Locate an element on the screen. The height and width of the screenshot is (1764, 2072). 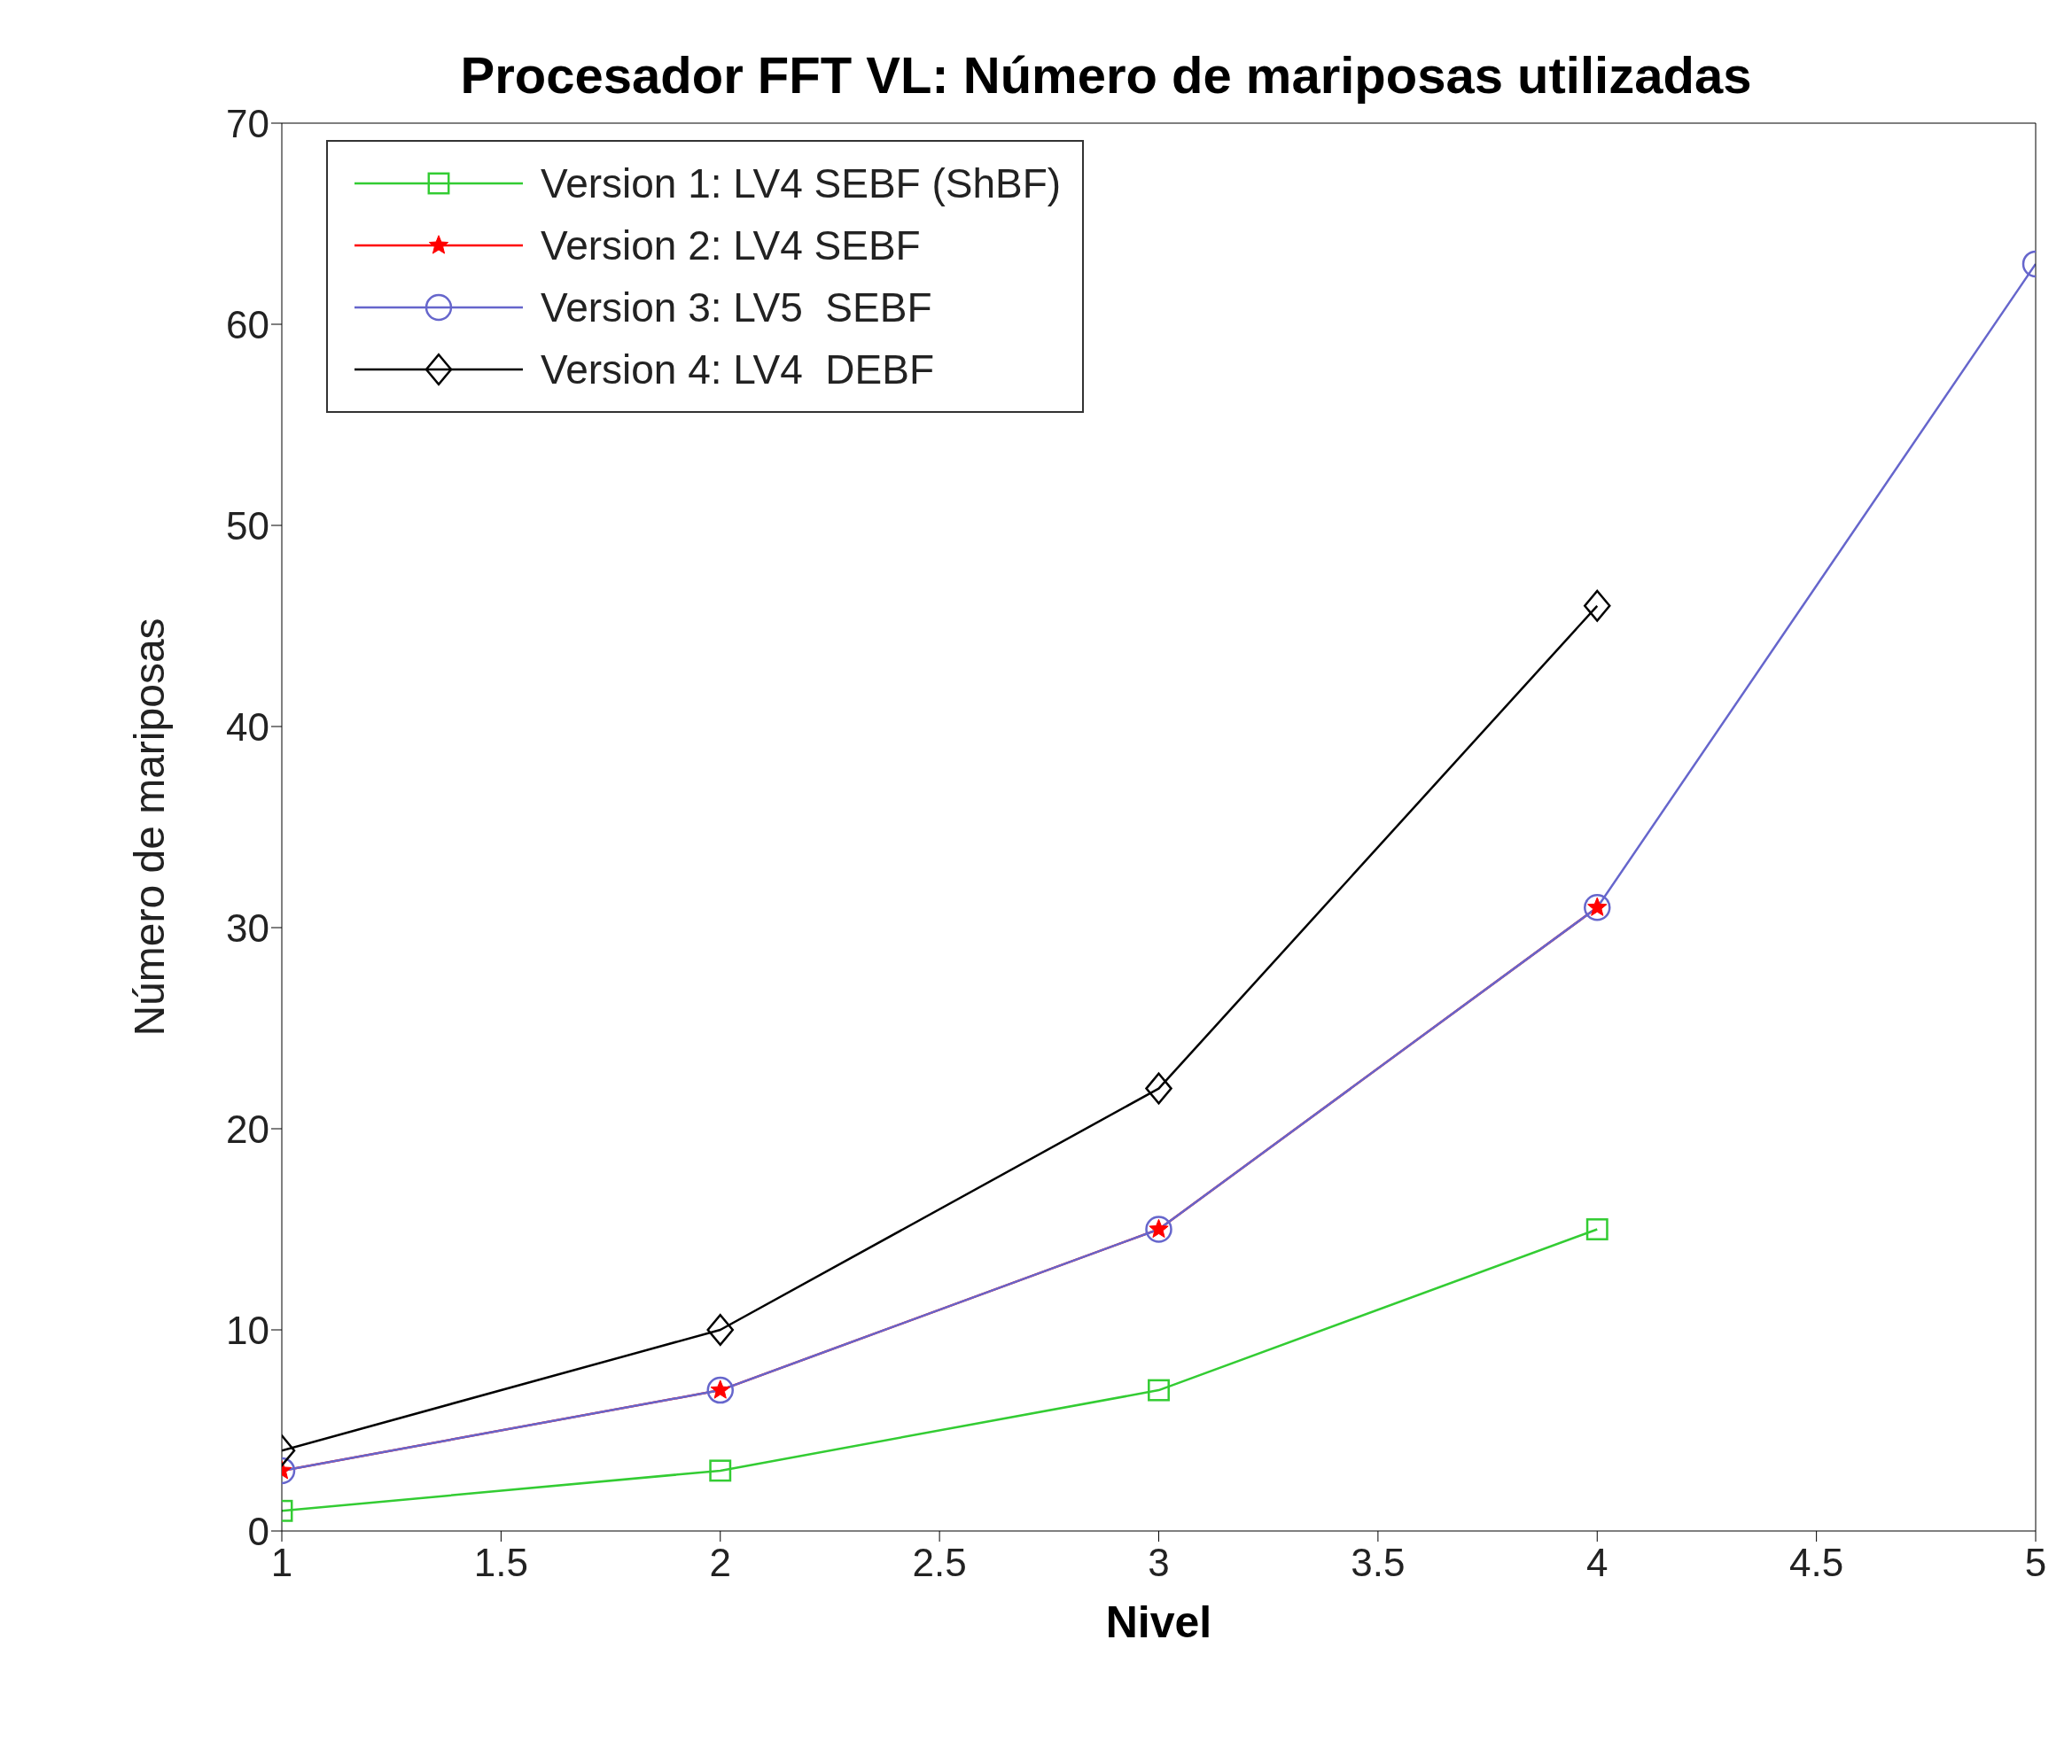
y-tick-label: 0 is located at coordinates (258, 1531).